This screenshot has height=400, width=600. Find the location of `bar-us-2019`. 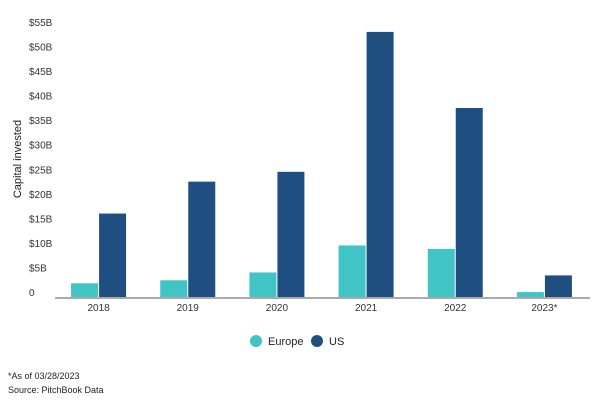

bar-us-2019 is located at coordinates (202, 239).